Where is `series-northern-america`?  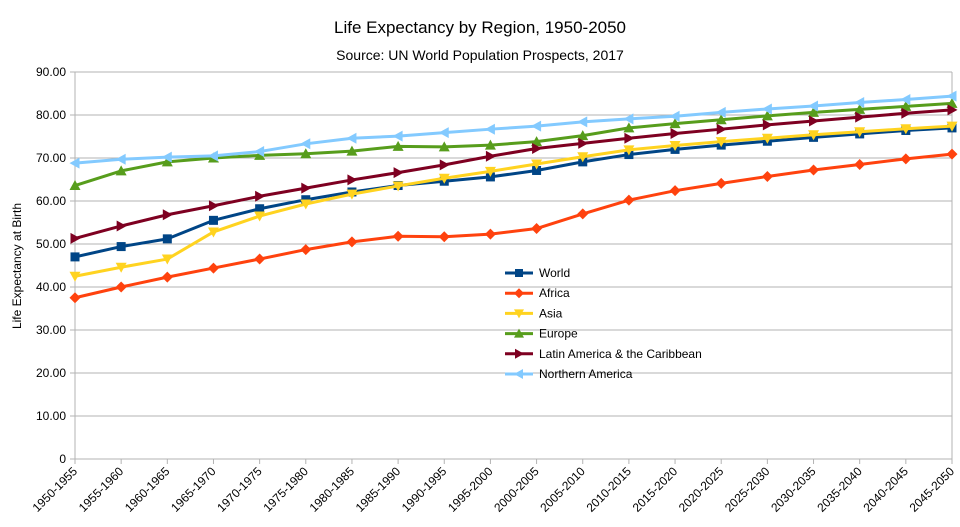
series-northern-america is located at coordinates (513, 129).